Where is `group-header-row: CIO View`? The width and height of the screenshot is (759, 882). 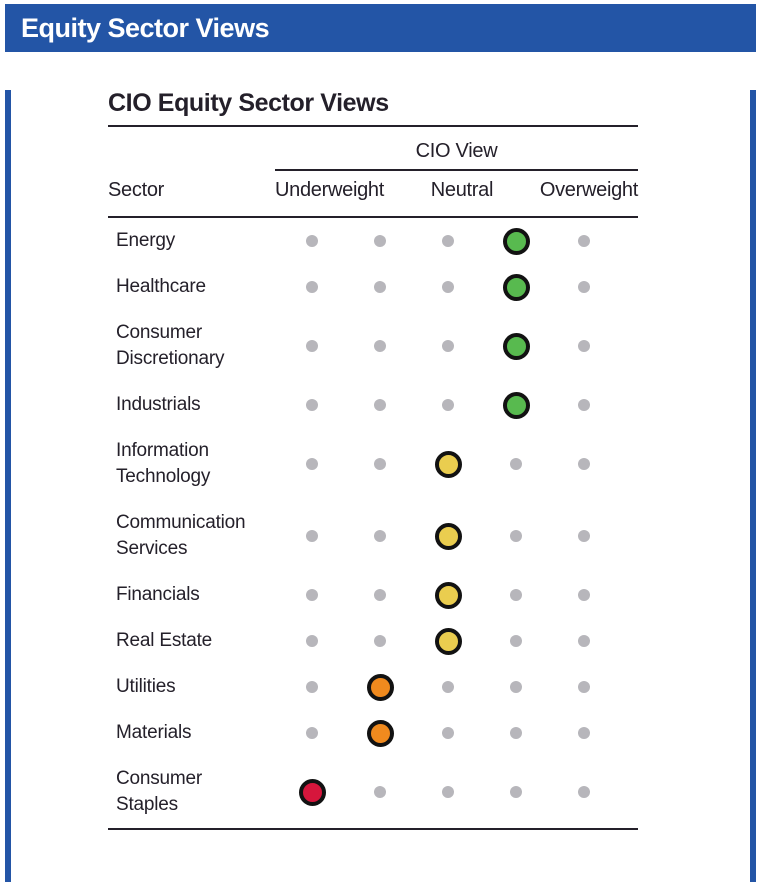 group-header-row: CIO View is located at coordinates (373, 149).